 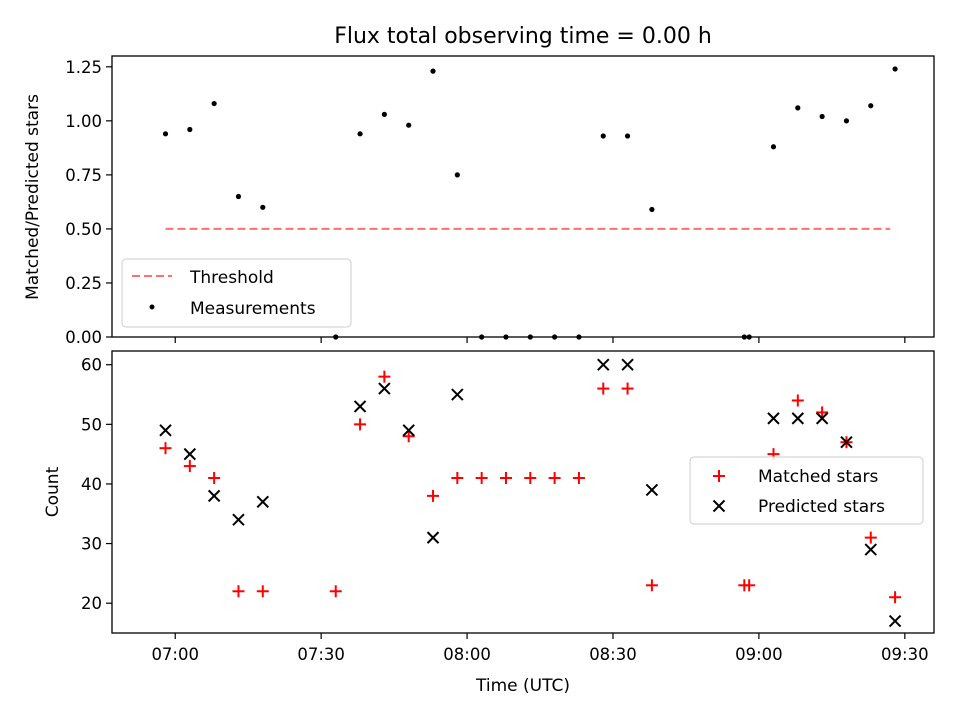 I want to click on x-tick-label: 09:00, so click(x=759, y=654).